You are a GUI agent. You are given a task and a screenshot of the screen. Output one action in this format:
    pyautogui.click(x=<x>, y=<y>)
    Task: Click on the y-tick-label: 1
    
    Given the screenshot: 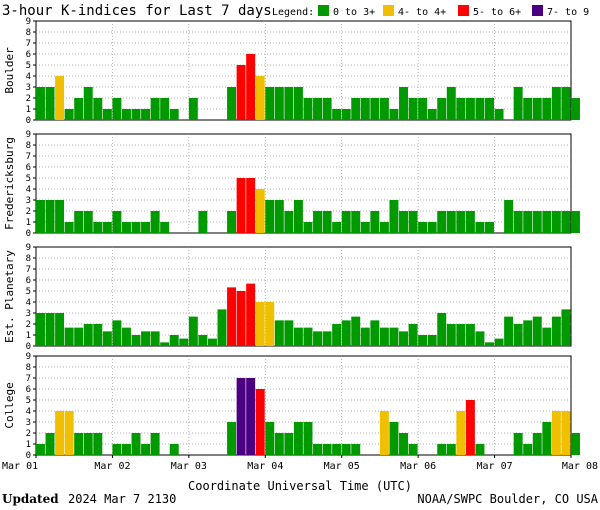 What is the action you would take?
    pyautogui.click(x=28, y=445)
    